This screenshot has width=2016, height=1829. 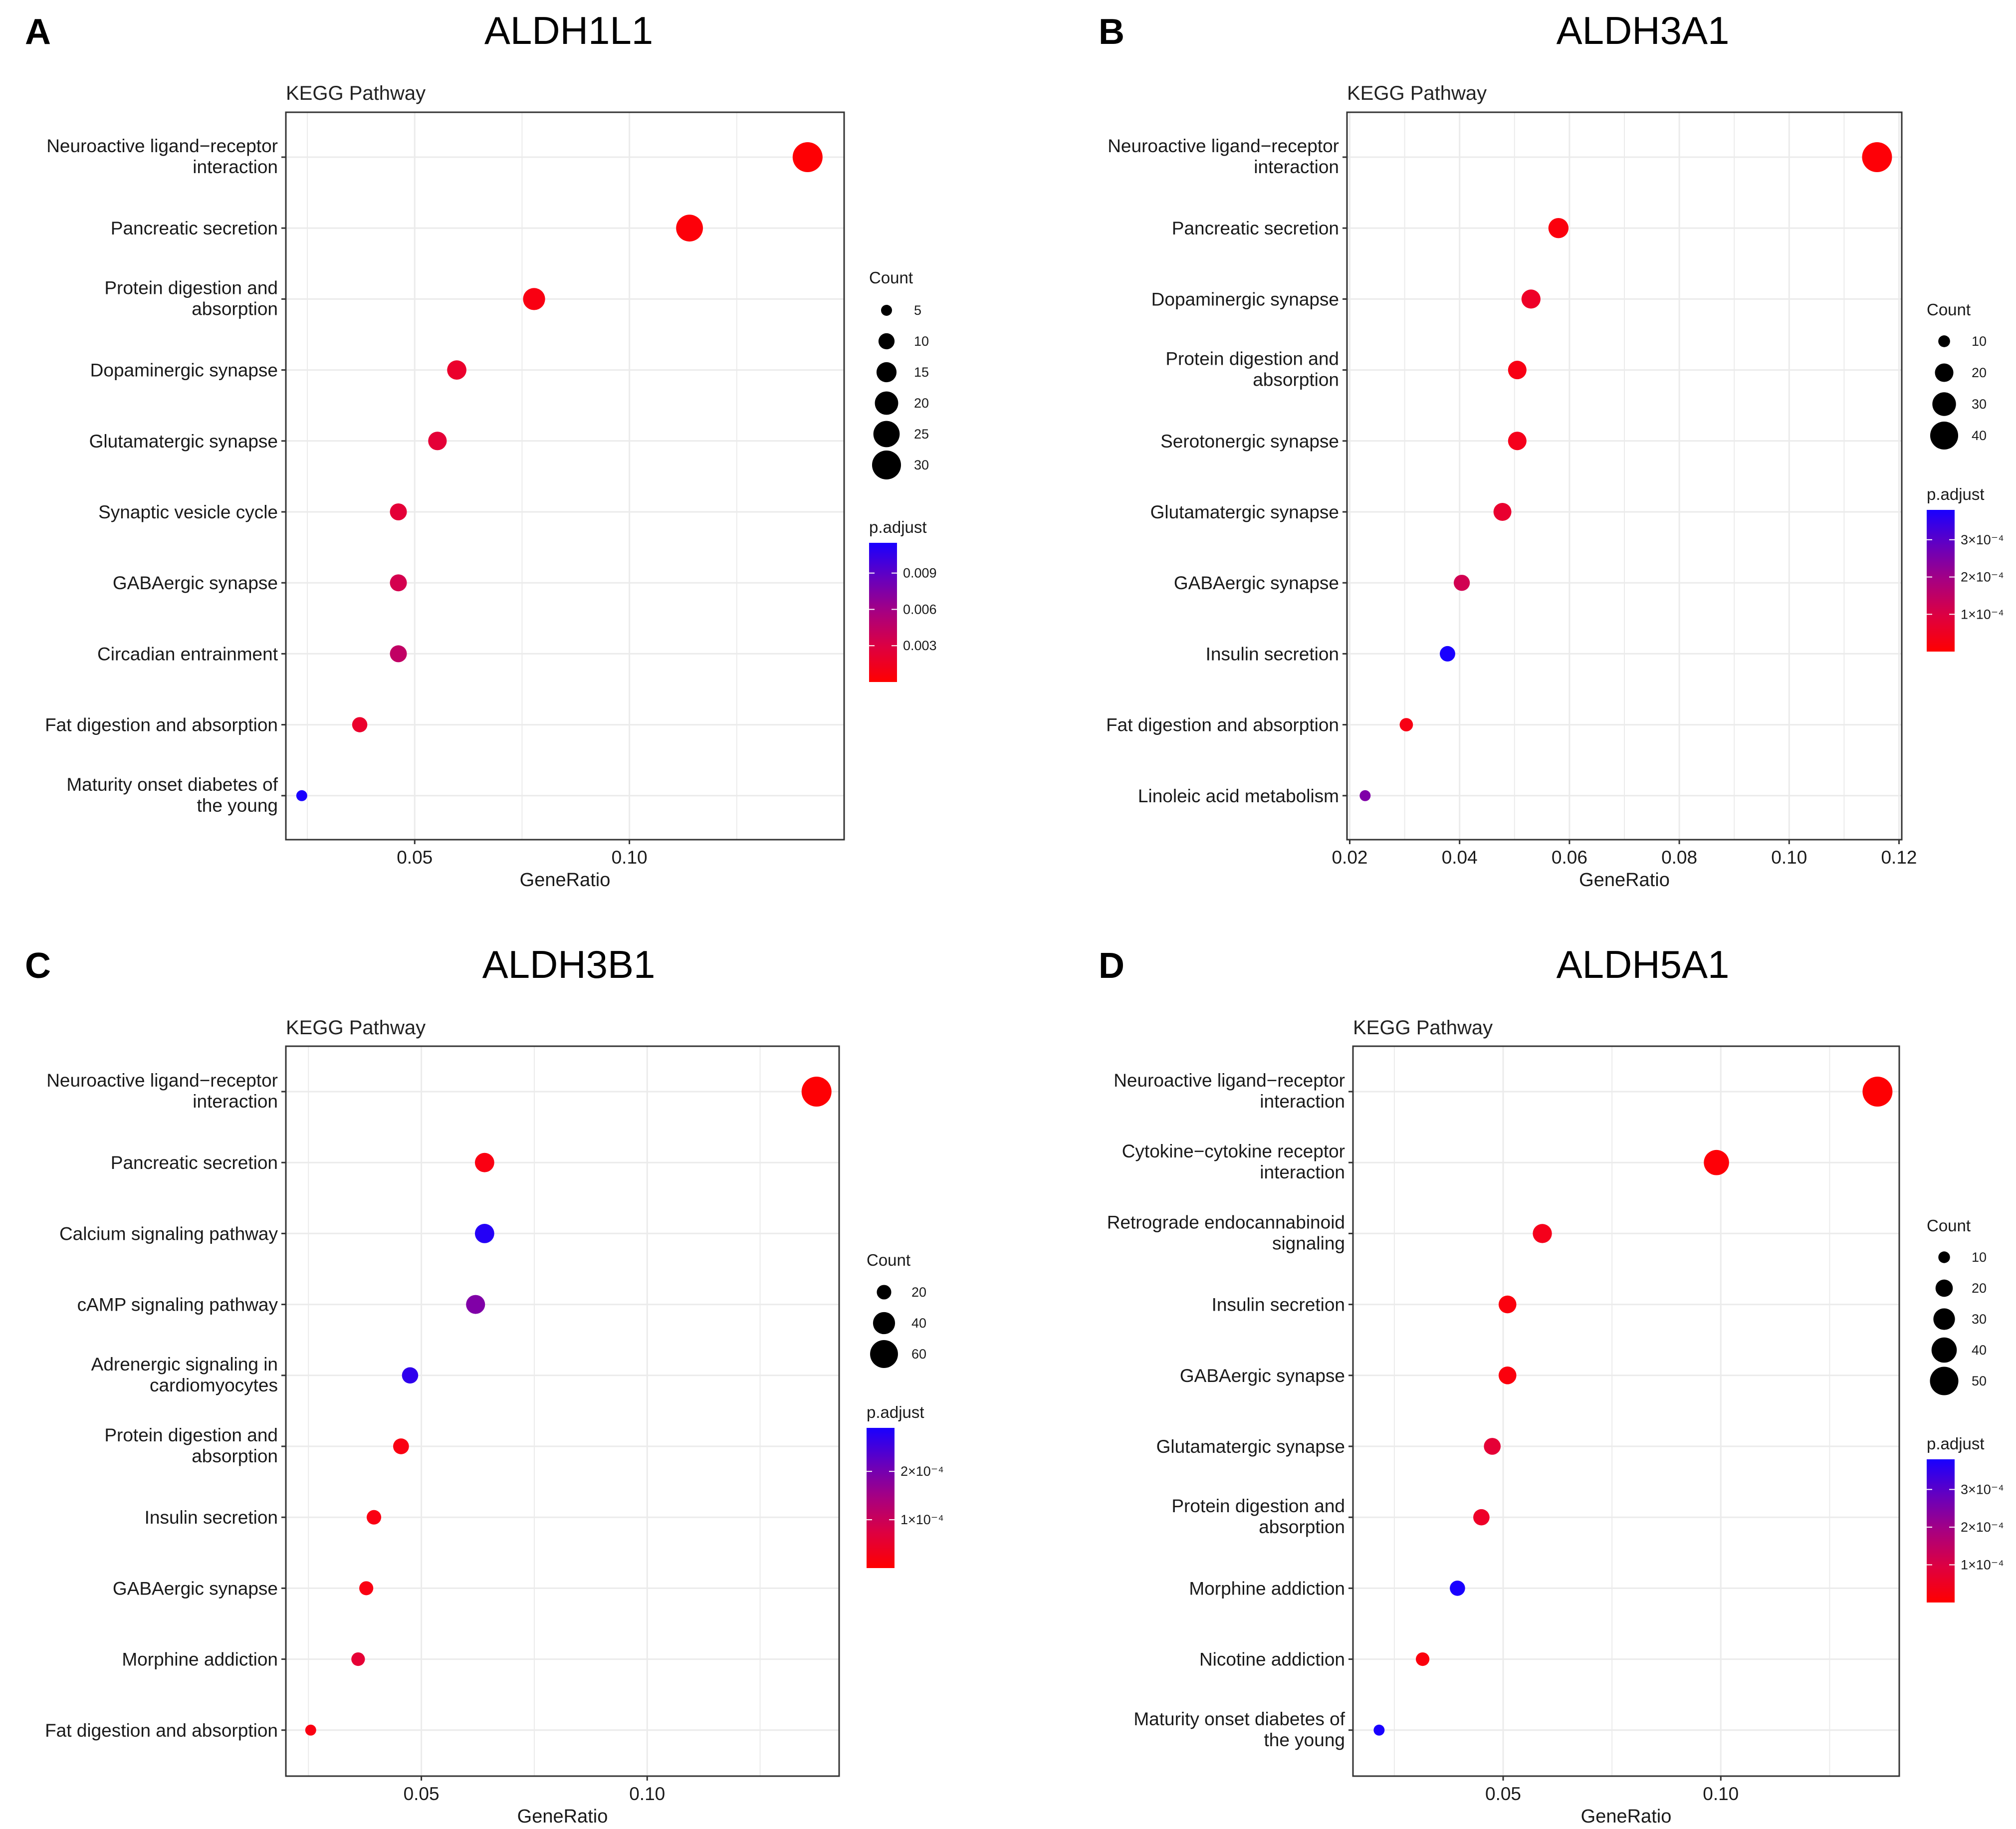 I want to click on y-tick-label: Circadian entrainment, so click(x=187, y=654).